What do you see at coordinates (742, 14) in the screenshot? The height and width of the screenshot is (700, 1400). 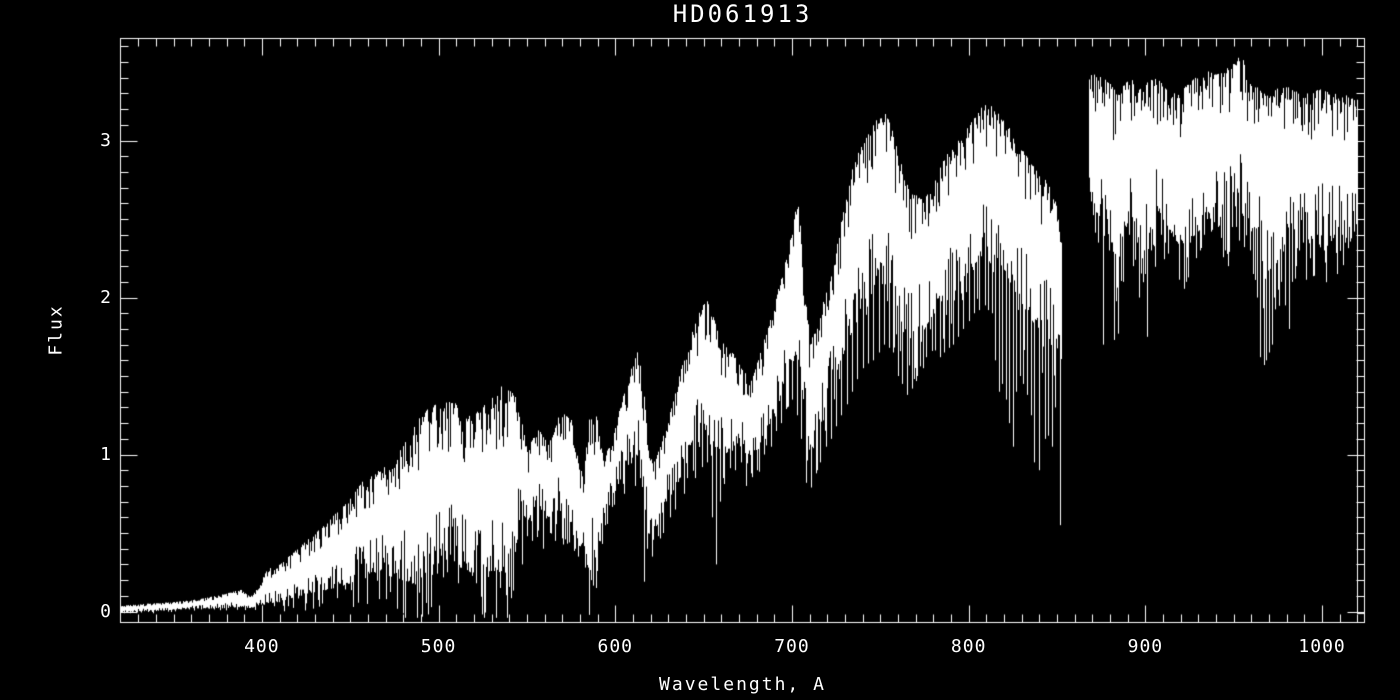 I see `chart-title: HD061913` at bounding box center [742, 14].